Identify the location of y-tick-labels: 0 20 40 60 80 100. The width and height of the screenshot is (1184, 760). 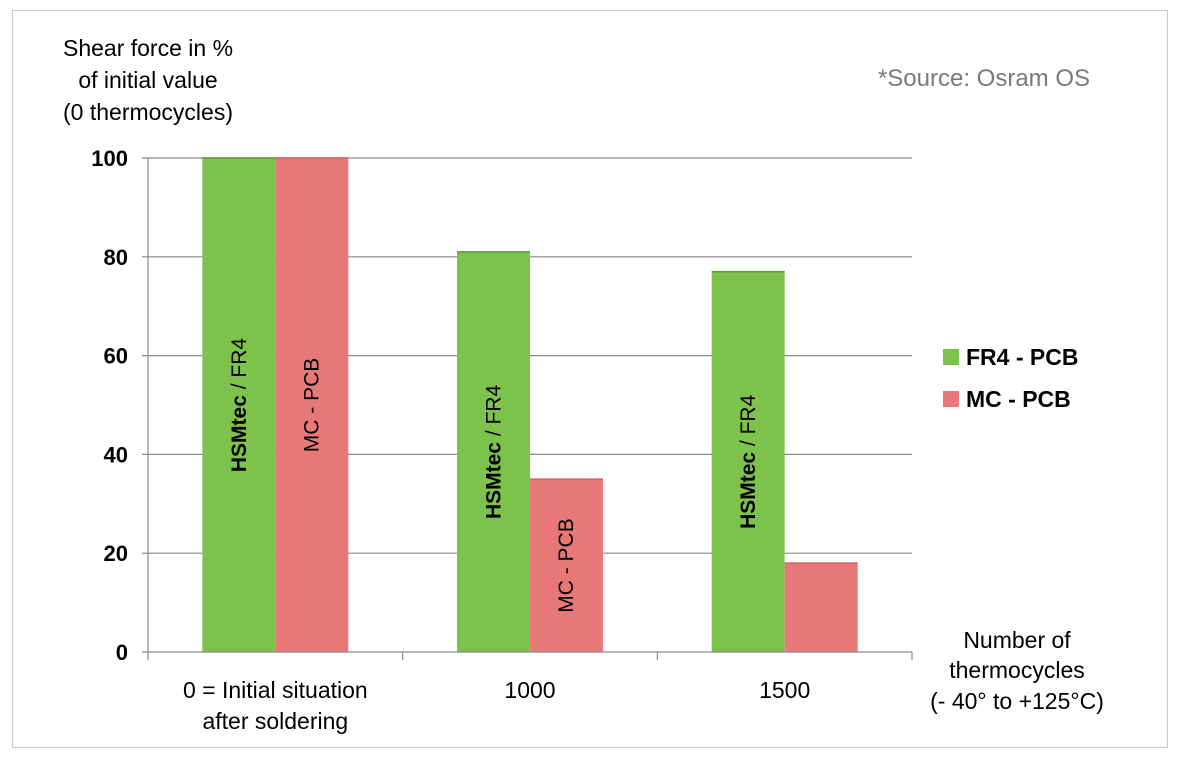
(109, 405).